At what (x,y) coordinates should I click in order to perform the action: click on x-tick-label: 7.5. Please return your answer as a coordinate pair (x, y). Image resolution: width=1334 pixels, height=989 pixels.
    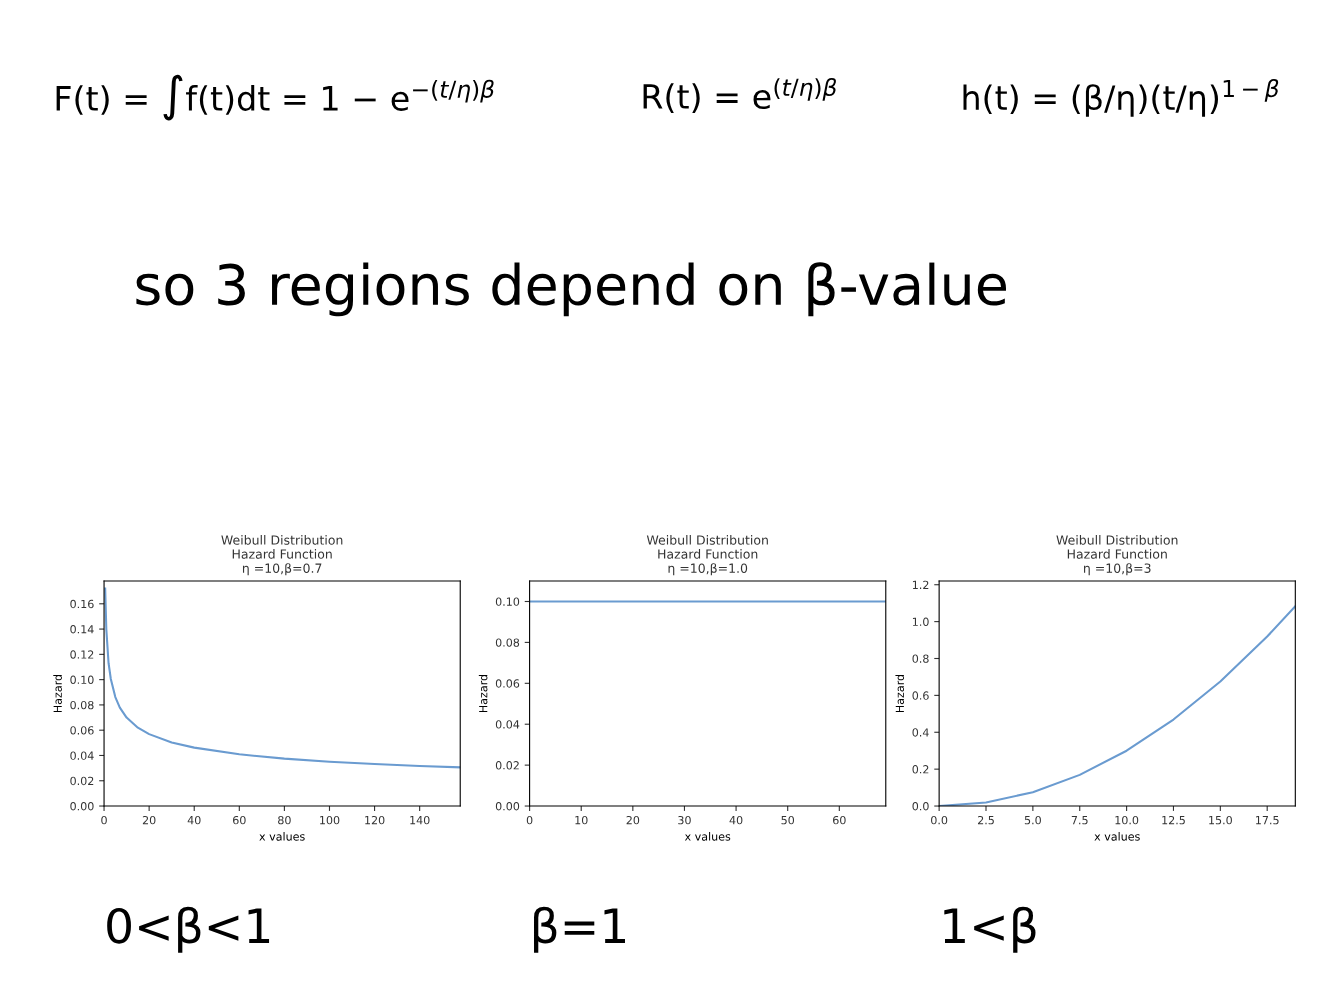
    Looking at the image, I should click on (1079, 820).